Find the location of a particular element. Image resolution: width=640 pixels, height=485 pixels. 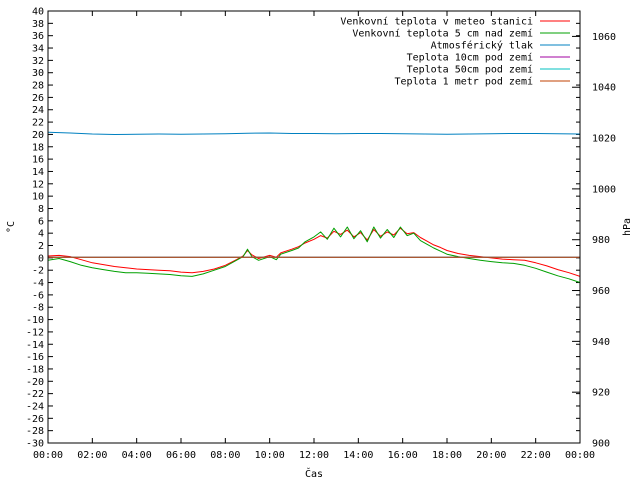

y2-tick-label: 900 is located at coordinates (601, 444).